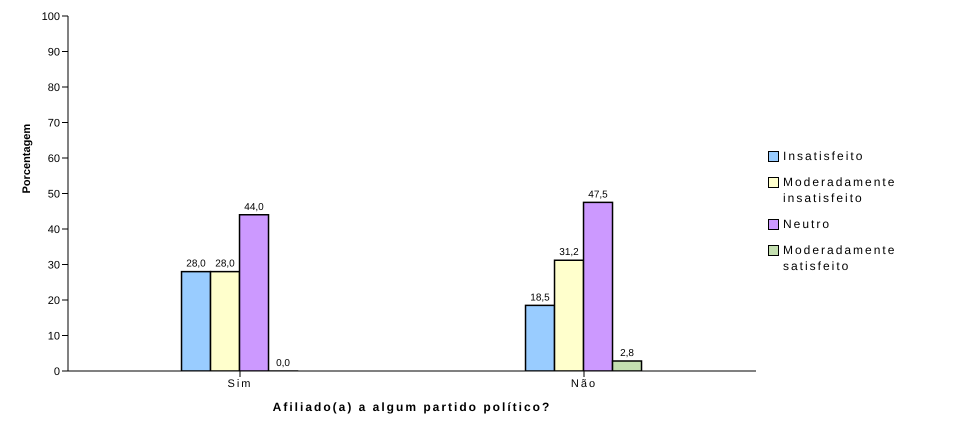  Describe the element at coordinates (26, 159) in the screenshot. I see `y-axis-title: Porcentagem` at that location.